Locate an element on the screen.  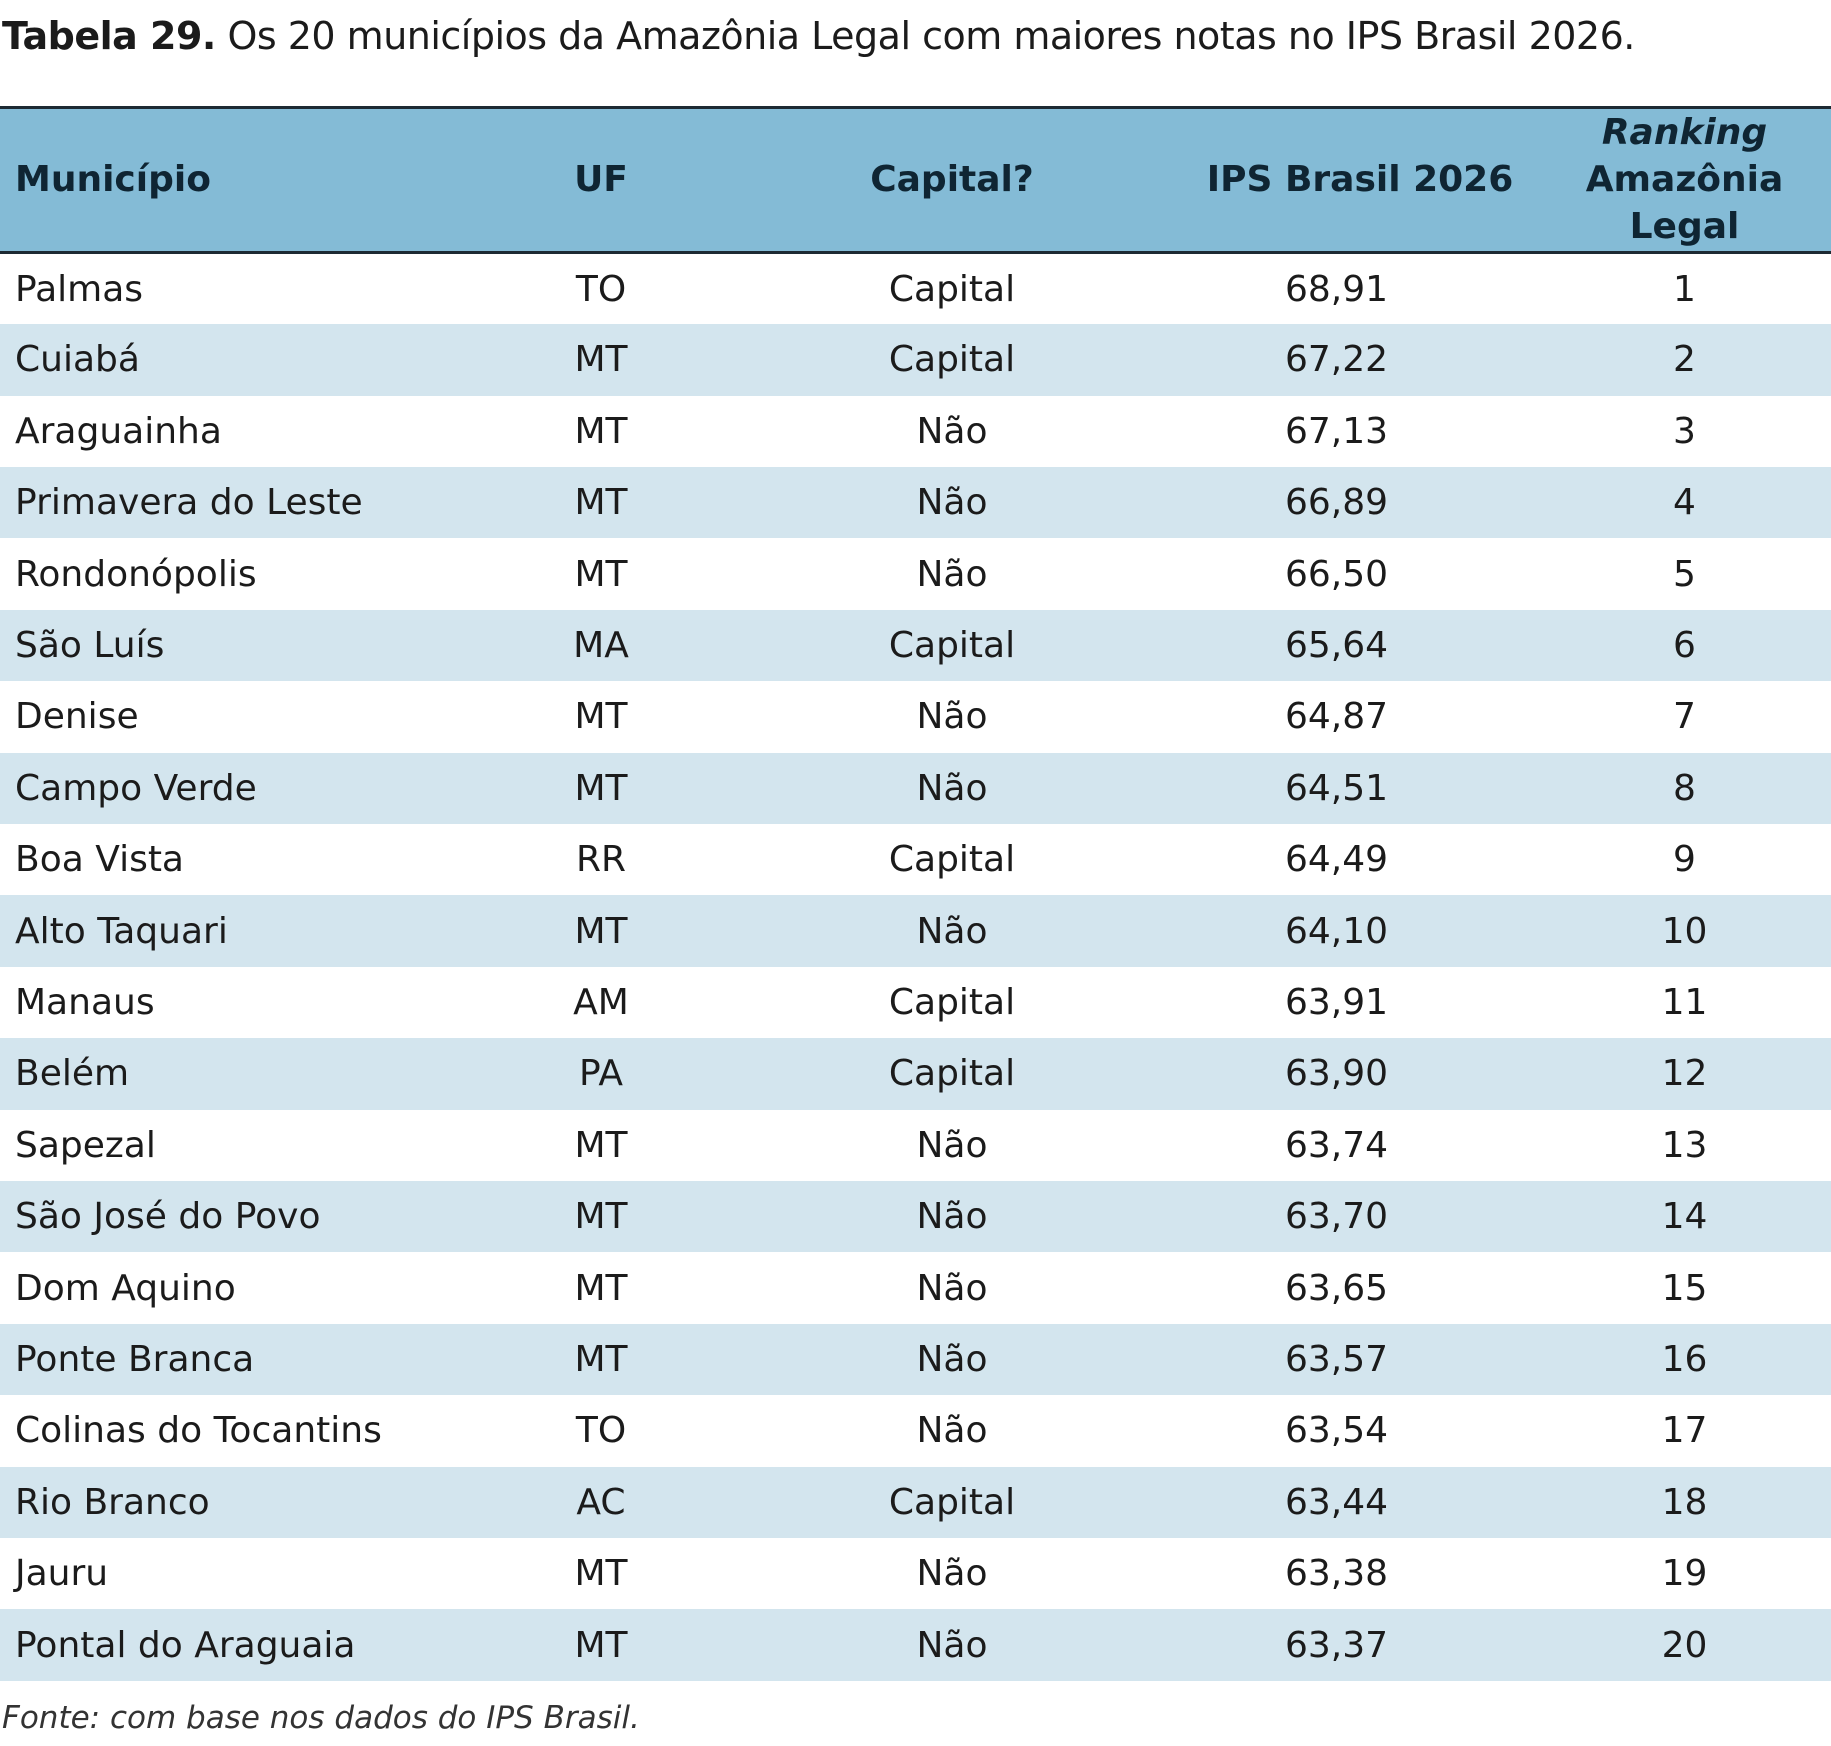
table-cell: 8 is located at coordinates (1684, 788).